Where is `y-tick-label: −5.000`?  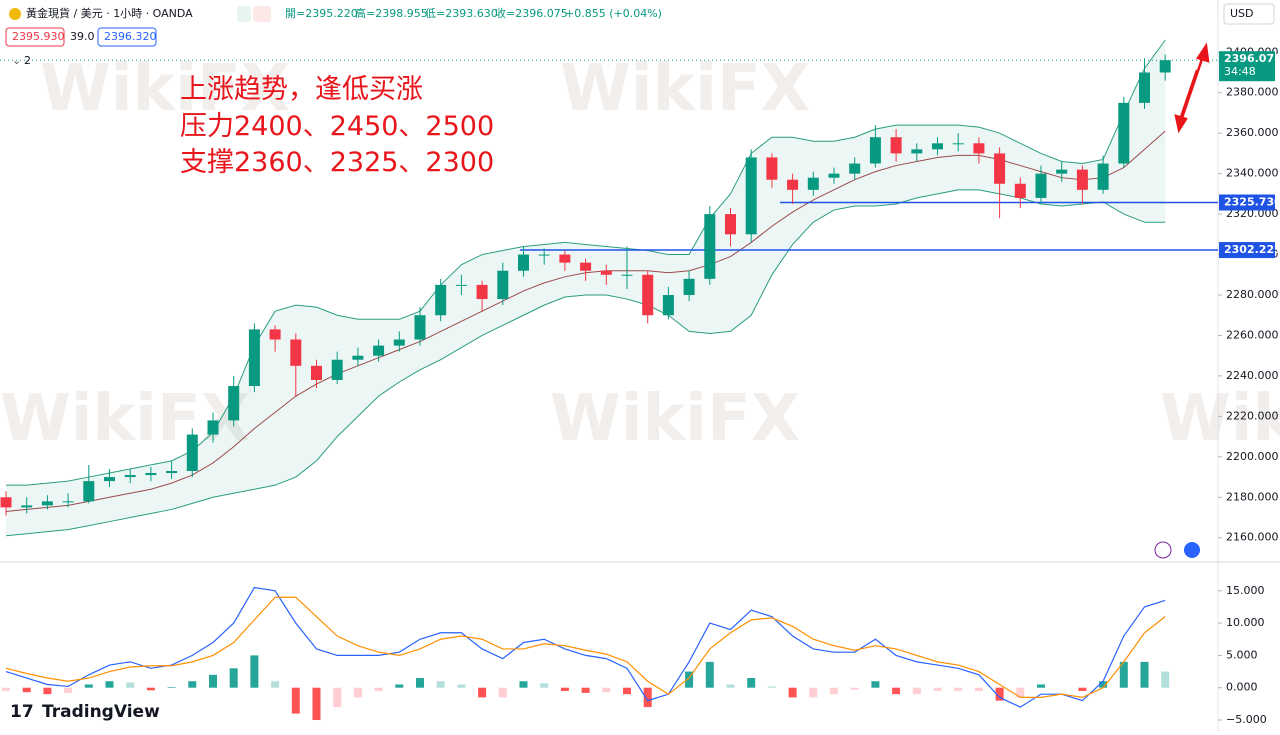
y-tick-label: −5.000 is located at coordinates (1246, 719).